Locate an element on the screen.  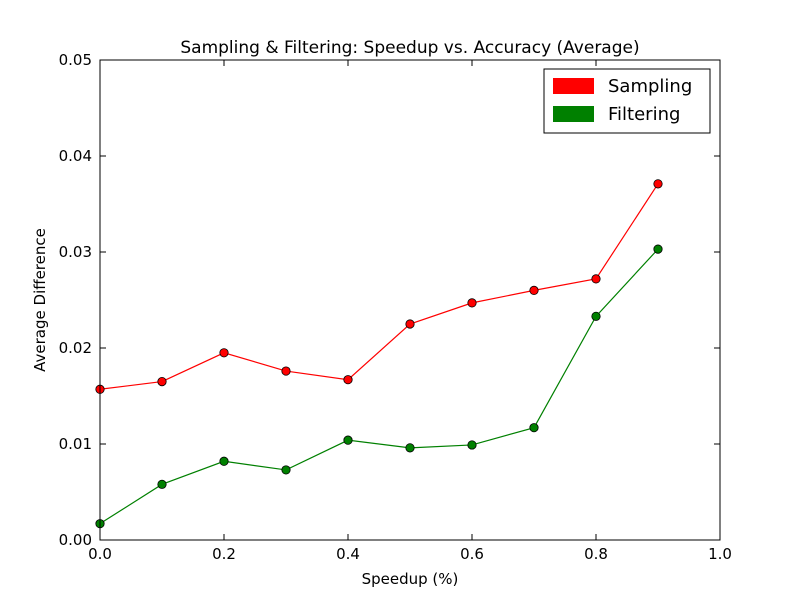
legend-swatch-sampling is located at coordinates (573, 86).